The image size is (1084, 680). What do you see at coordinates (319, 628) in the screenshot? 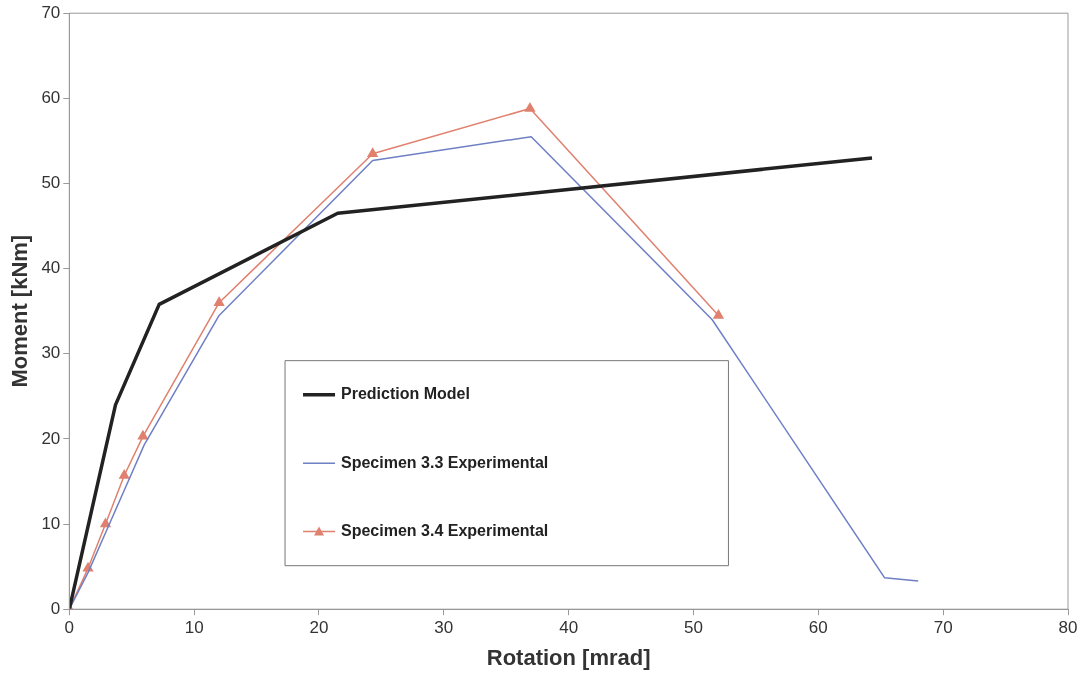
I see `x-tick-label: 20` at bounding box center [319, 628].